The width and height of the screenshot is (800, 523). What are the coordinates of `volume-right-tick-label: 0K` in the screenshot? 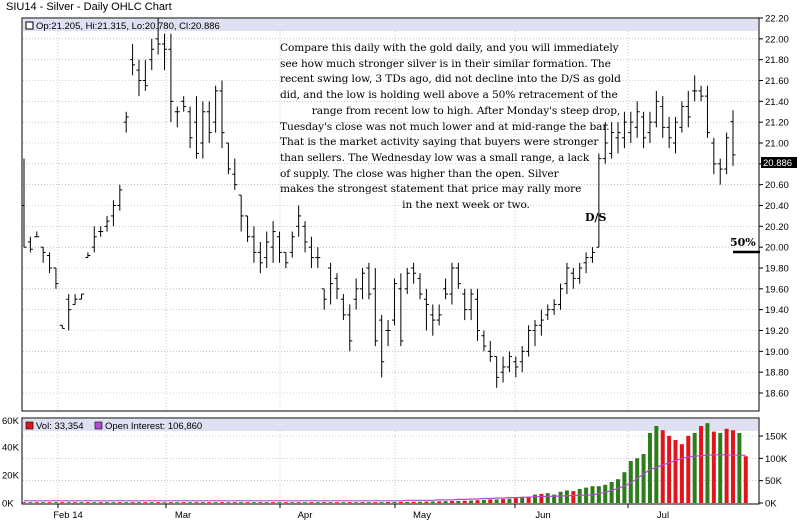 It's located at (771, 504).